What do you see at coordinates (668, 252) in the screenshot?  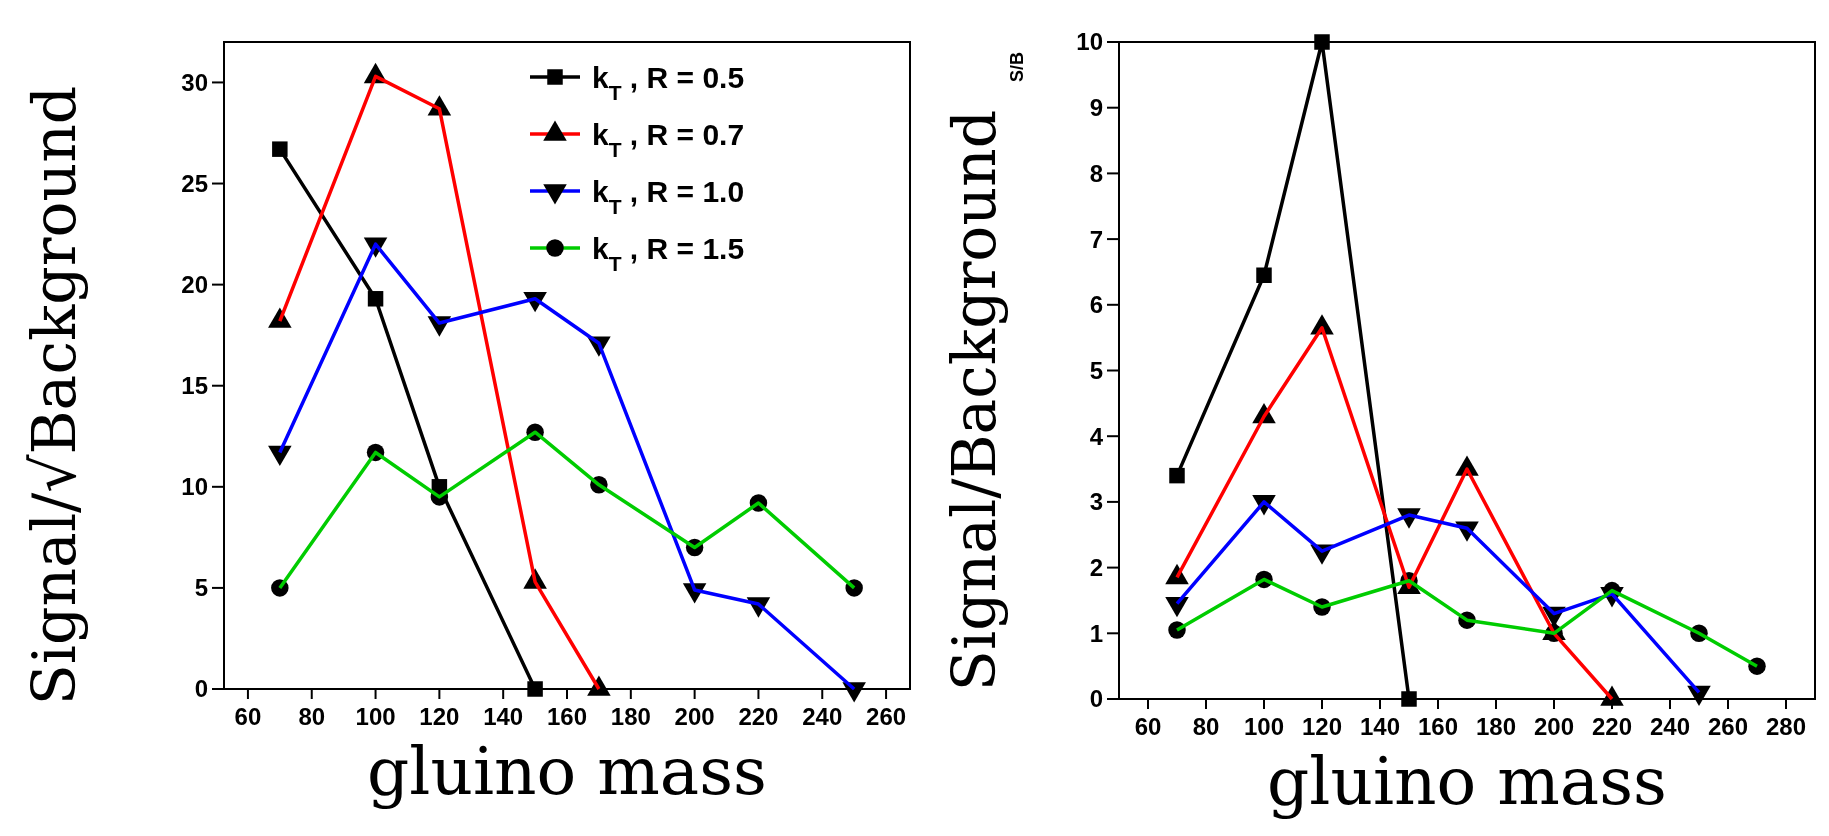 I see `legend-label: k$_{T}$, R = 1.5` at bounding box center [668, 252].